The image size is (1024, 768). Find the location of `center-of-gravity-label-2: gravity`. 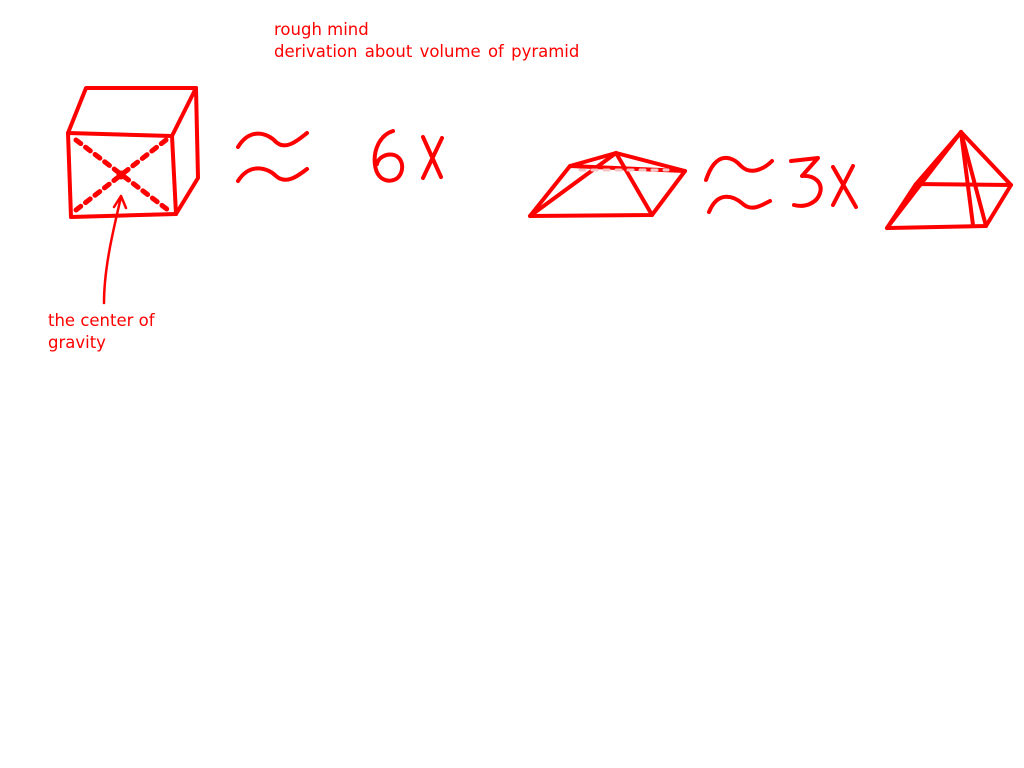

center-of-gravity-label-2: gravity is located at coordinates (77, 342).